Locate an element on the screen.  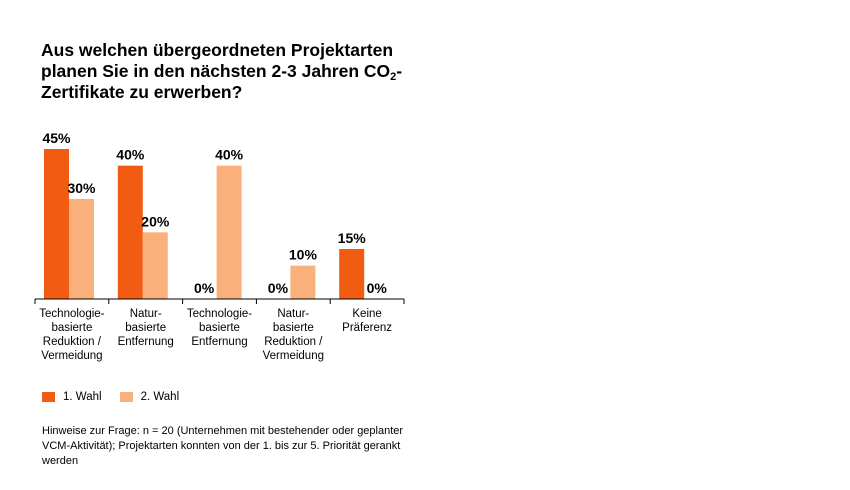
value-label-second-3: 10% is located at coordinates (303, 255).